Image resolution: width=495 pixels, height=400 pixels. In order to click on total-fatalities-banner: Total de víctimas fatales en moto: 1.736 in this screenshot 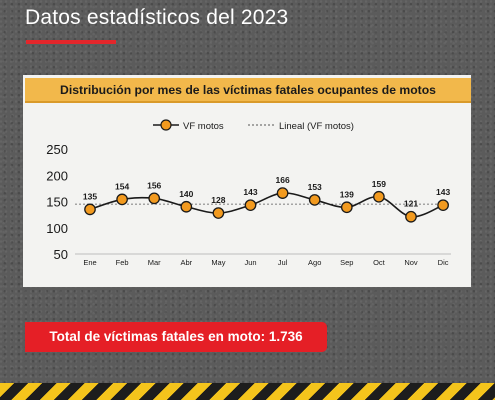, I will do `click(176, 337)`.